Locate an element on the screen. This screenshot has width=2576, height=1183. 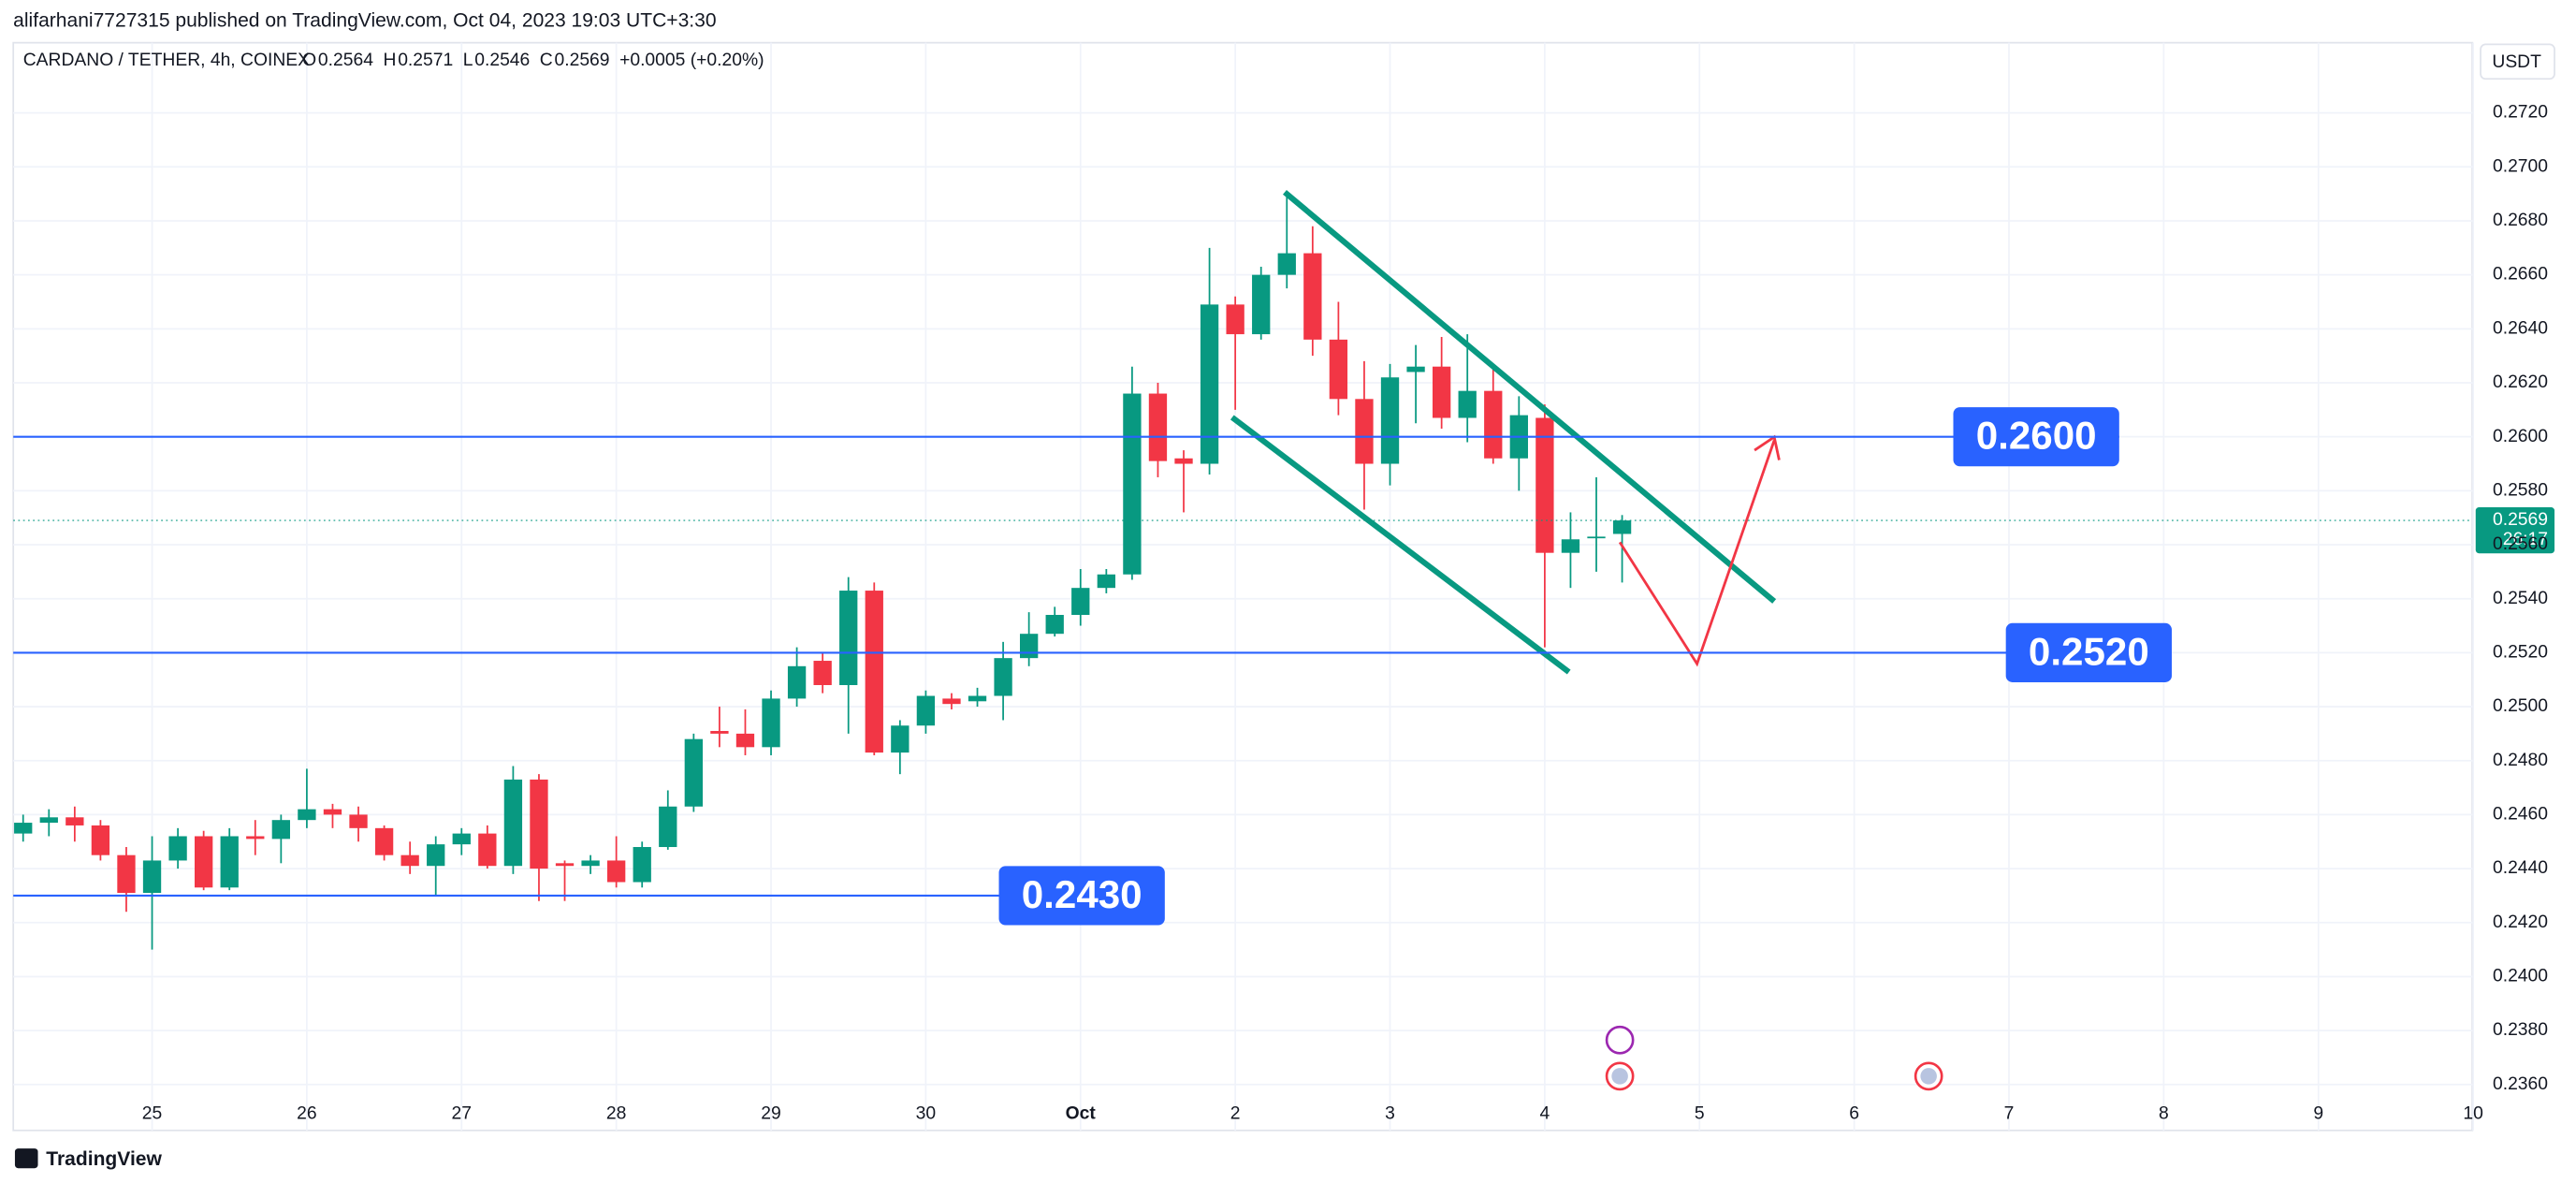
event-icon is located at coordinates (1620, 1040).